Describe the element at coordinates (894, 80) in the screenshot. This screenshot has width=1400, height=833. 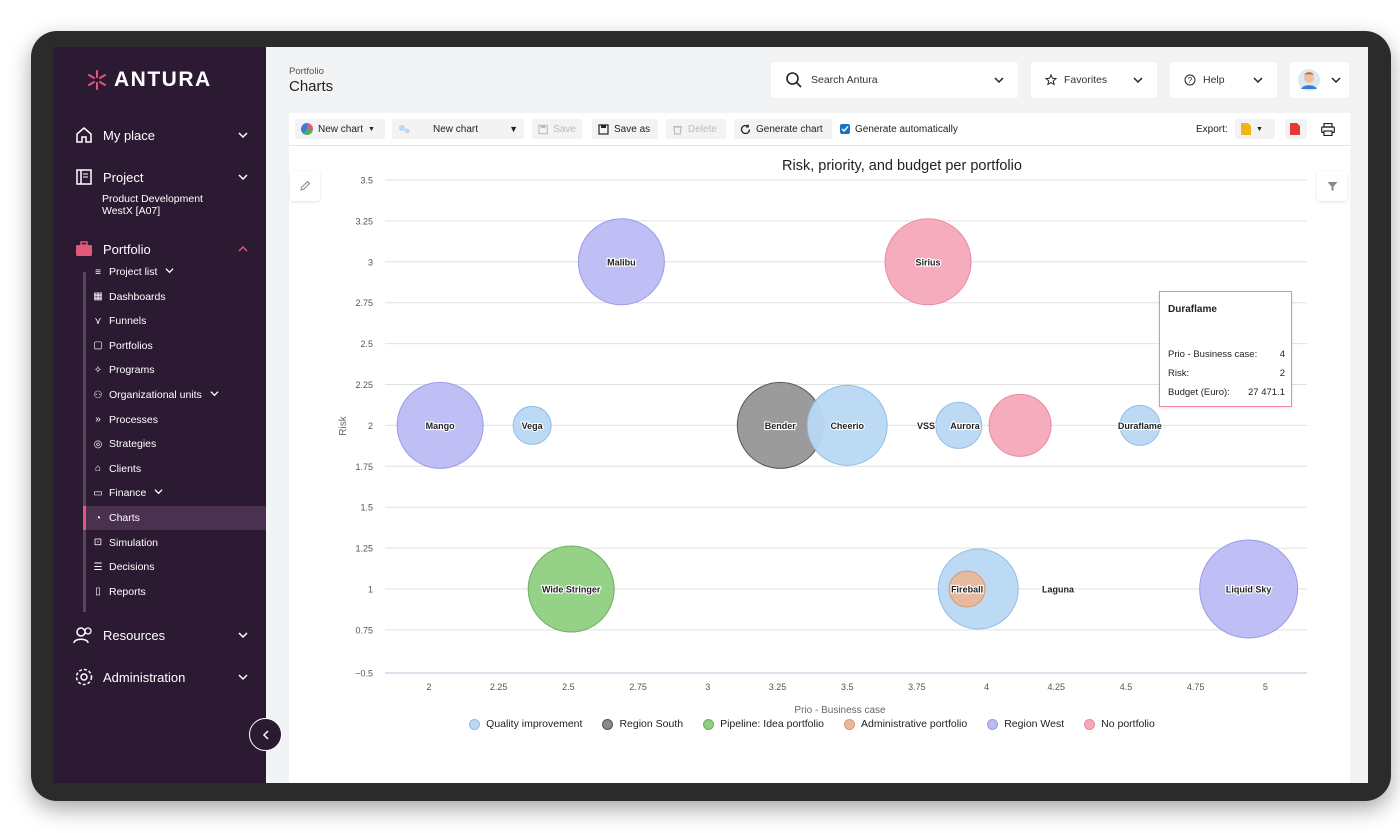
I see `search-box: Search Antura` at that location.